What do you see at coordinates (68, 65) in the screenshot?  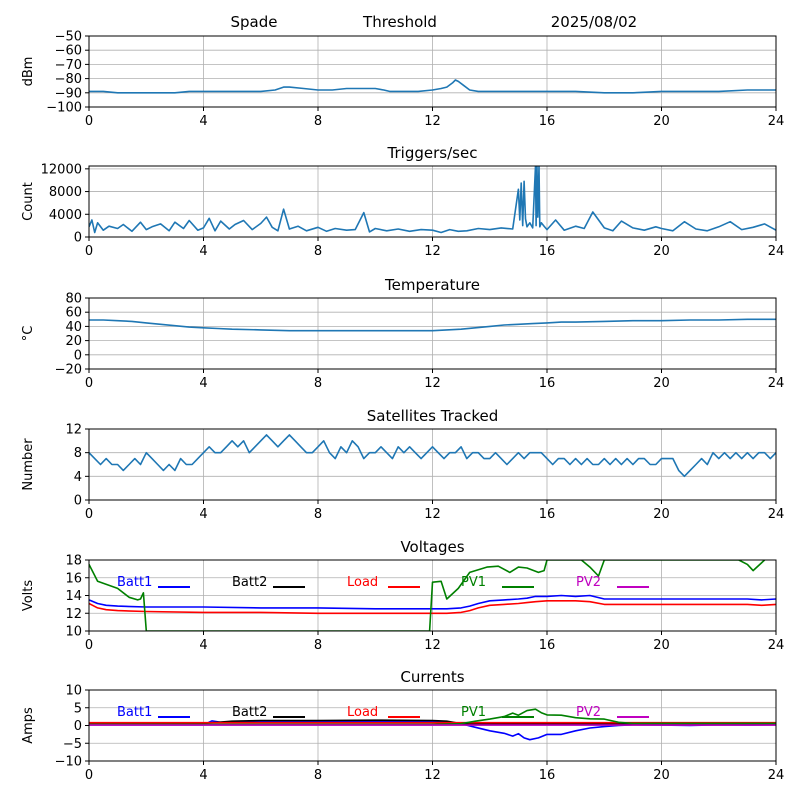 I see `y-tick-label: −70` at bounding box center [68, 65].